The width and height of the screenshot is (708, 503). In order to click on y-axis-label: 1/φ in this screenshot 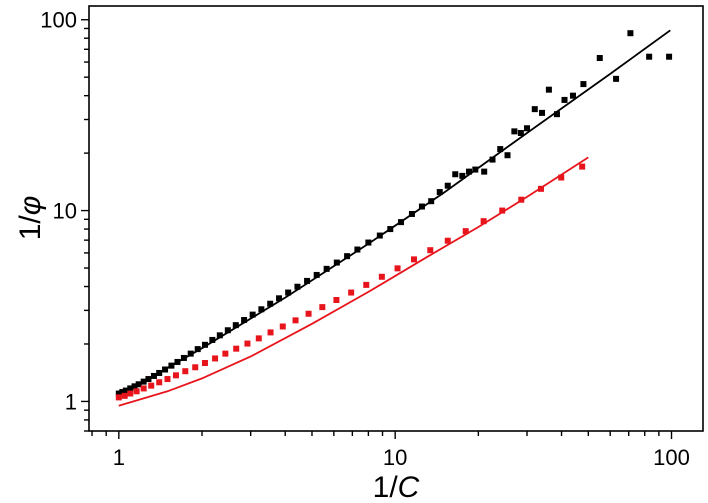, I will do `click(30, 218)`.